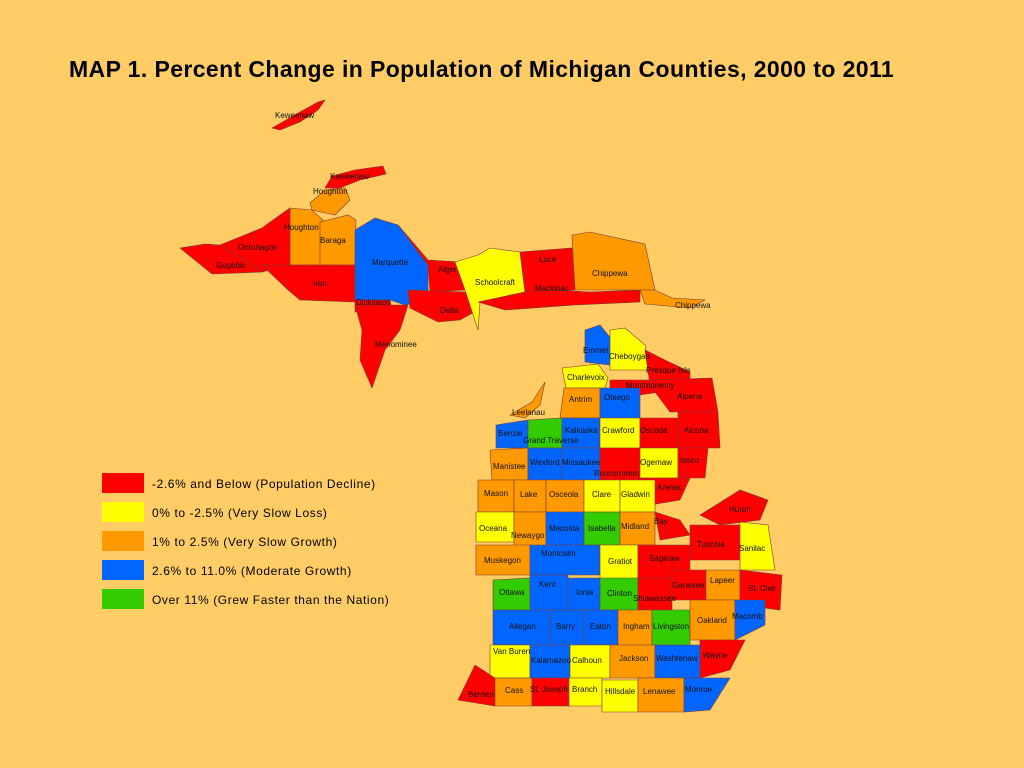 This screenshot has width=1024, height=768. Describe the element at coordinates (699, 430) in the screenshot. I see `county-alcona` at that location.